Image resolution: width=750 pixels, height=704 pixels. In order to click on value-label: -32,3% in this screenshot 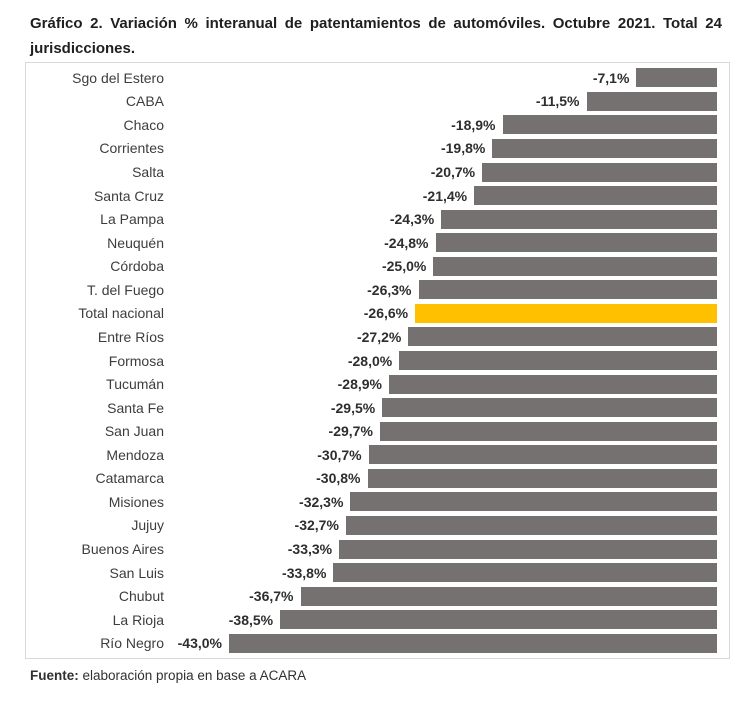, I will do `click(321, 501)`.